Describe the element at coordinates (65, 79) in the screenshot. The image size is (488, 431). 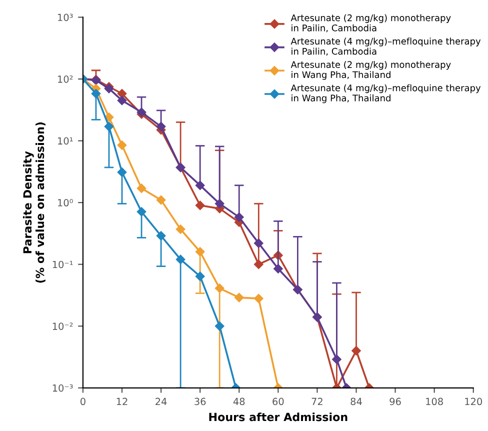
I see `y-tick-label: 10²` at that location.